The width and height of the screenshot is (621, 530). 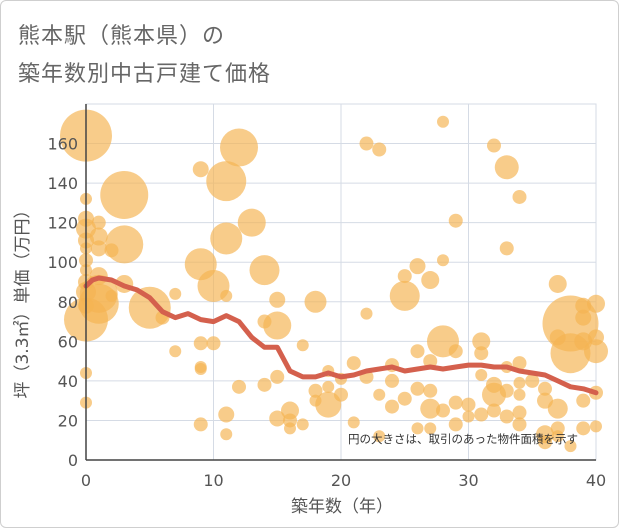 What do you see at coordinates (596, 480) in the screenshot?
I see `x-tick-label: 40` at bounding box center [596, 480].